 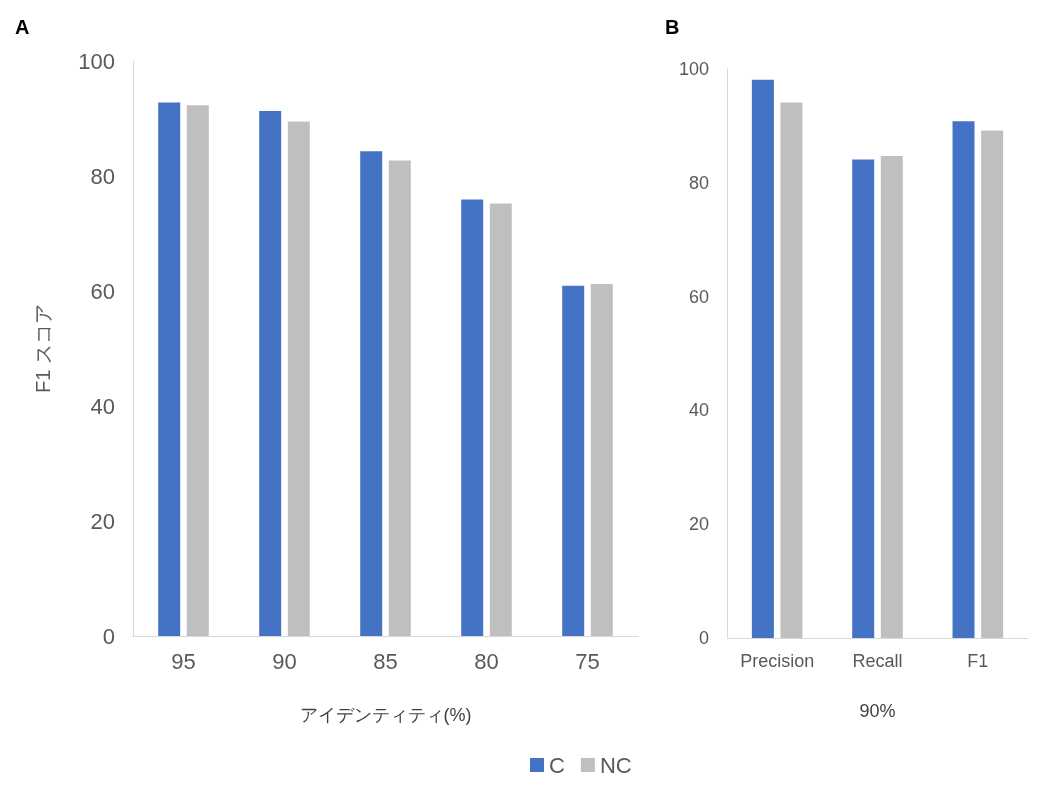 What do you see at coordinates (777, 661) in the screenshot?
I see `x-tick-label: Precision` at bounding box center [777, 661].